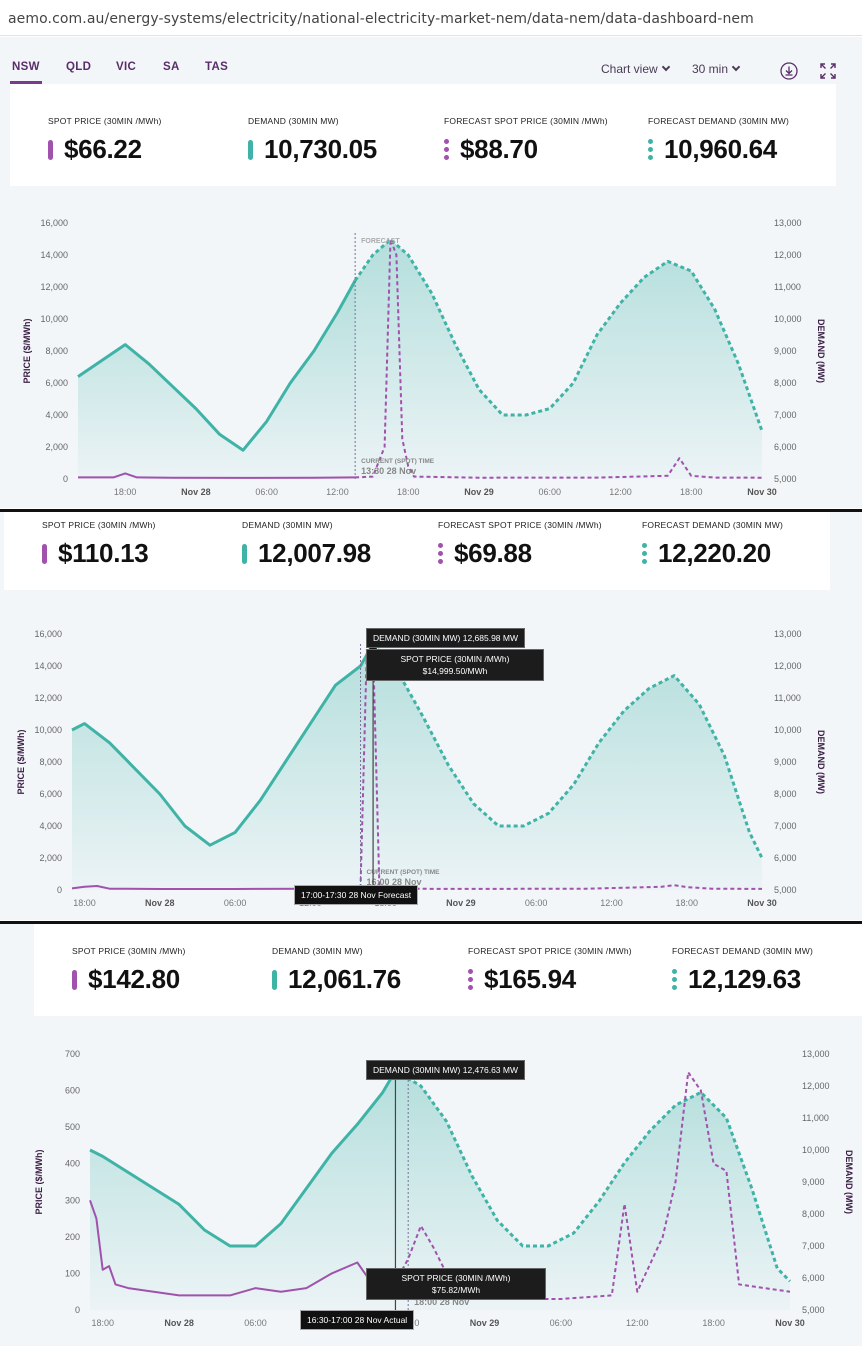  I want to click on demand-tick-label: 12,000, so click(788, 255).